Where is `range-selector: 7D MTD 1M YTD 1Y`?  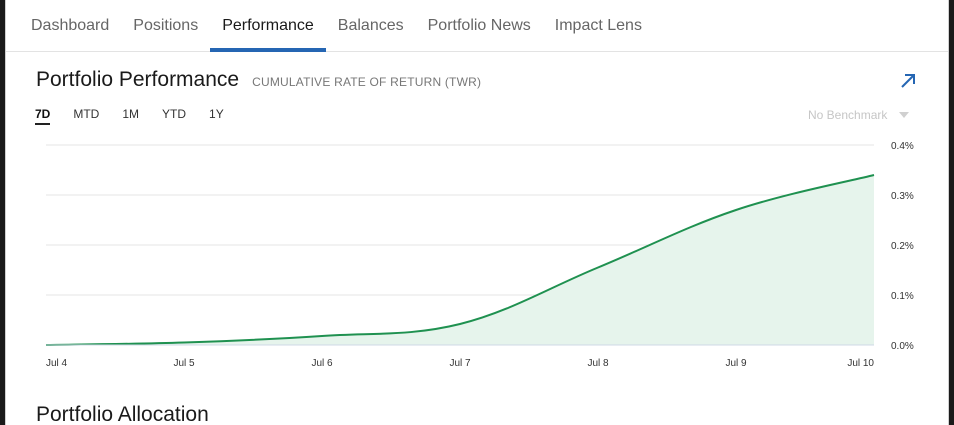 range-selector: 7D MTD 1M YTD 1Y is located at coordinates (141, 116).